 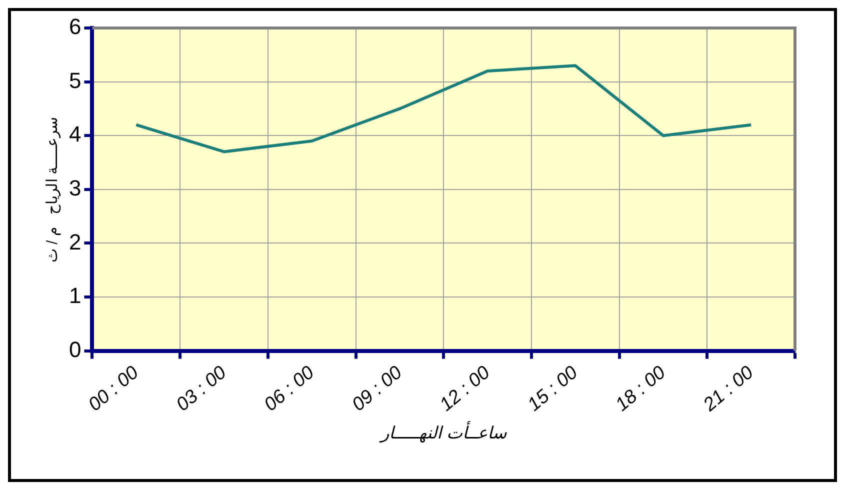 What do you see at coordinates (465, 389) in the screenshot?
I see `x-tick-label: 12 : 00` at bounding box center [465, 389].